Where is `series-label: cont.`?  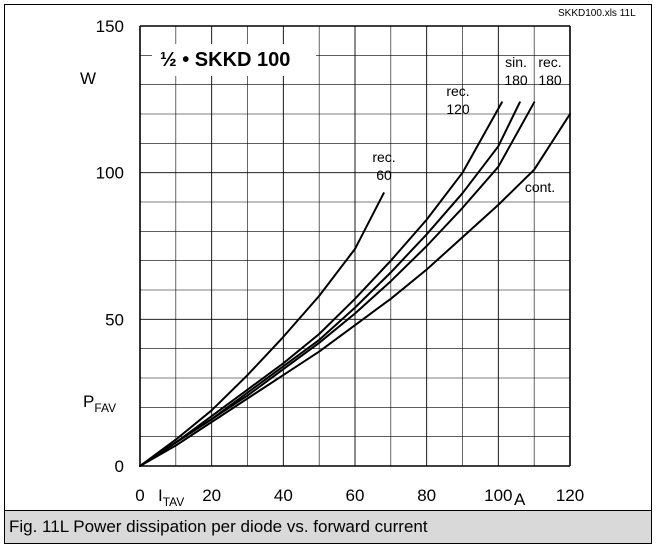
series-label: cont. is located at coordinates (540, 187).